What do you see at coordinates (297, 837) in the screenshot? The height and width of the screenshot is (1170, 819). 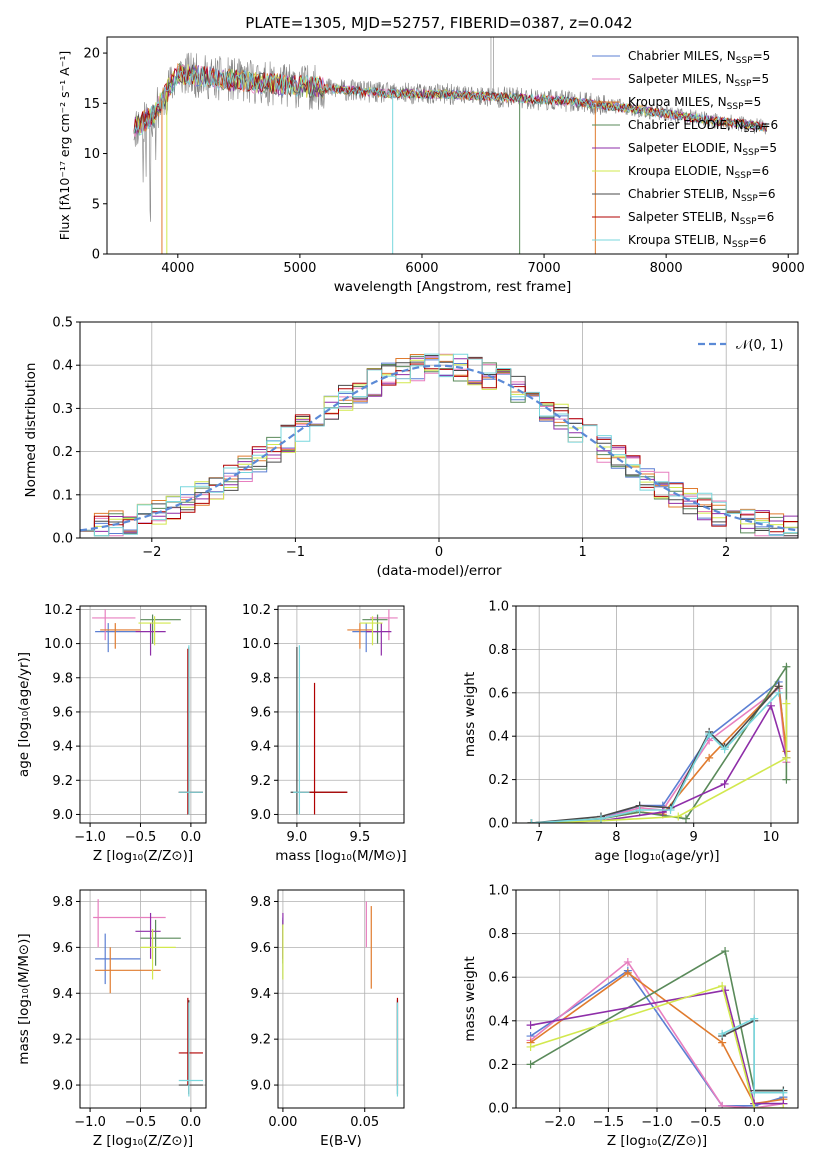 I see `x-tick-label: 9.0` at bounding box center [297, 837].